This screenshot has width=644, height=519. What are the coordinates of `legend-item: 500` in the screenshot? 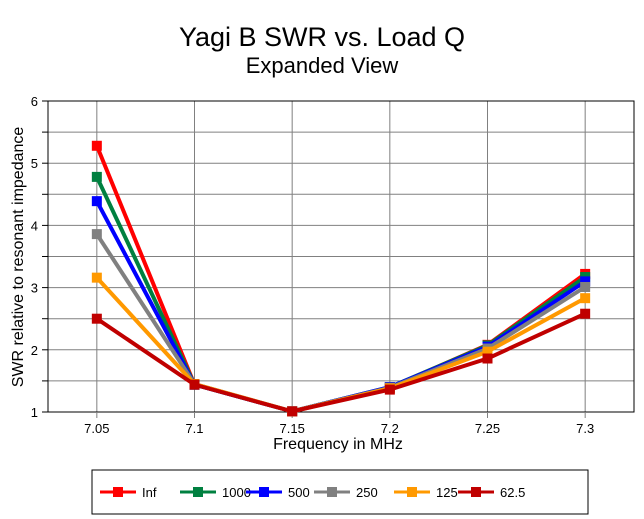 It's located at (278, 492).